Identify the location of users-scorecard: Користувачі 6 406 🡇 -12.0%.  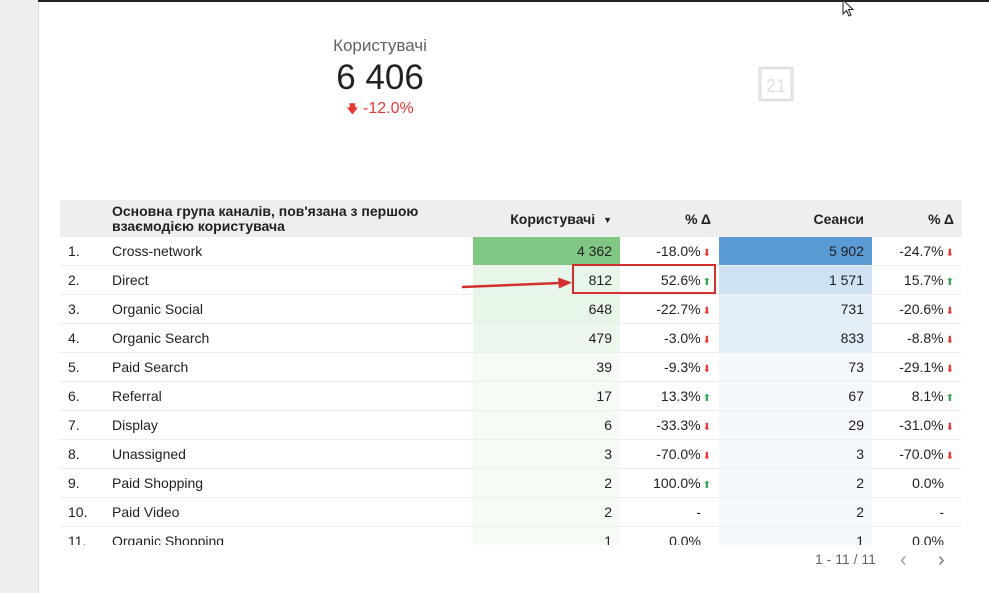
(380, 78).